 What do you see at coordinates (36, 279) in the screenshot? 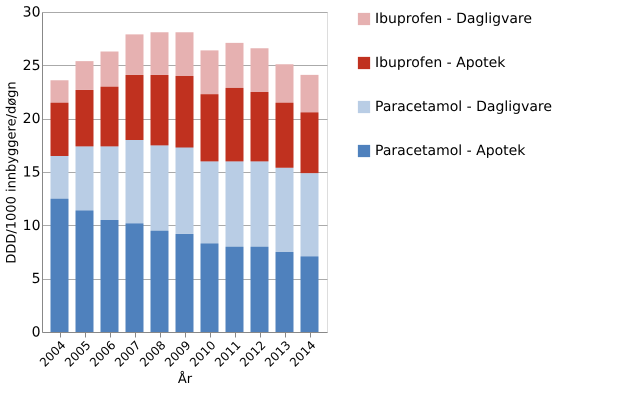
I see `y-tick-label: 5` at bounding box center [36, 279].